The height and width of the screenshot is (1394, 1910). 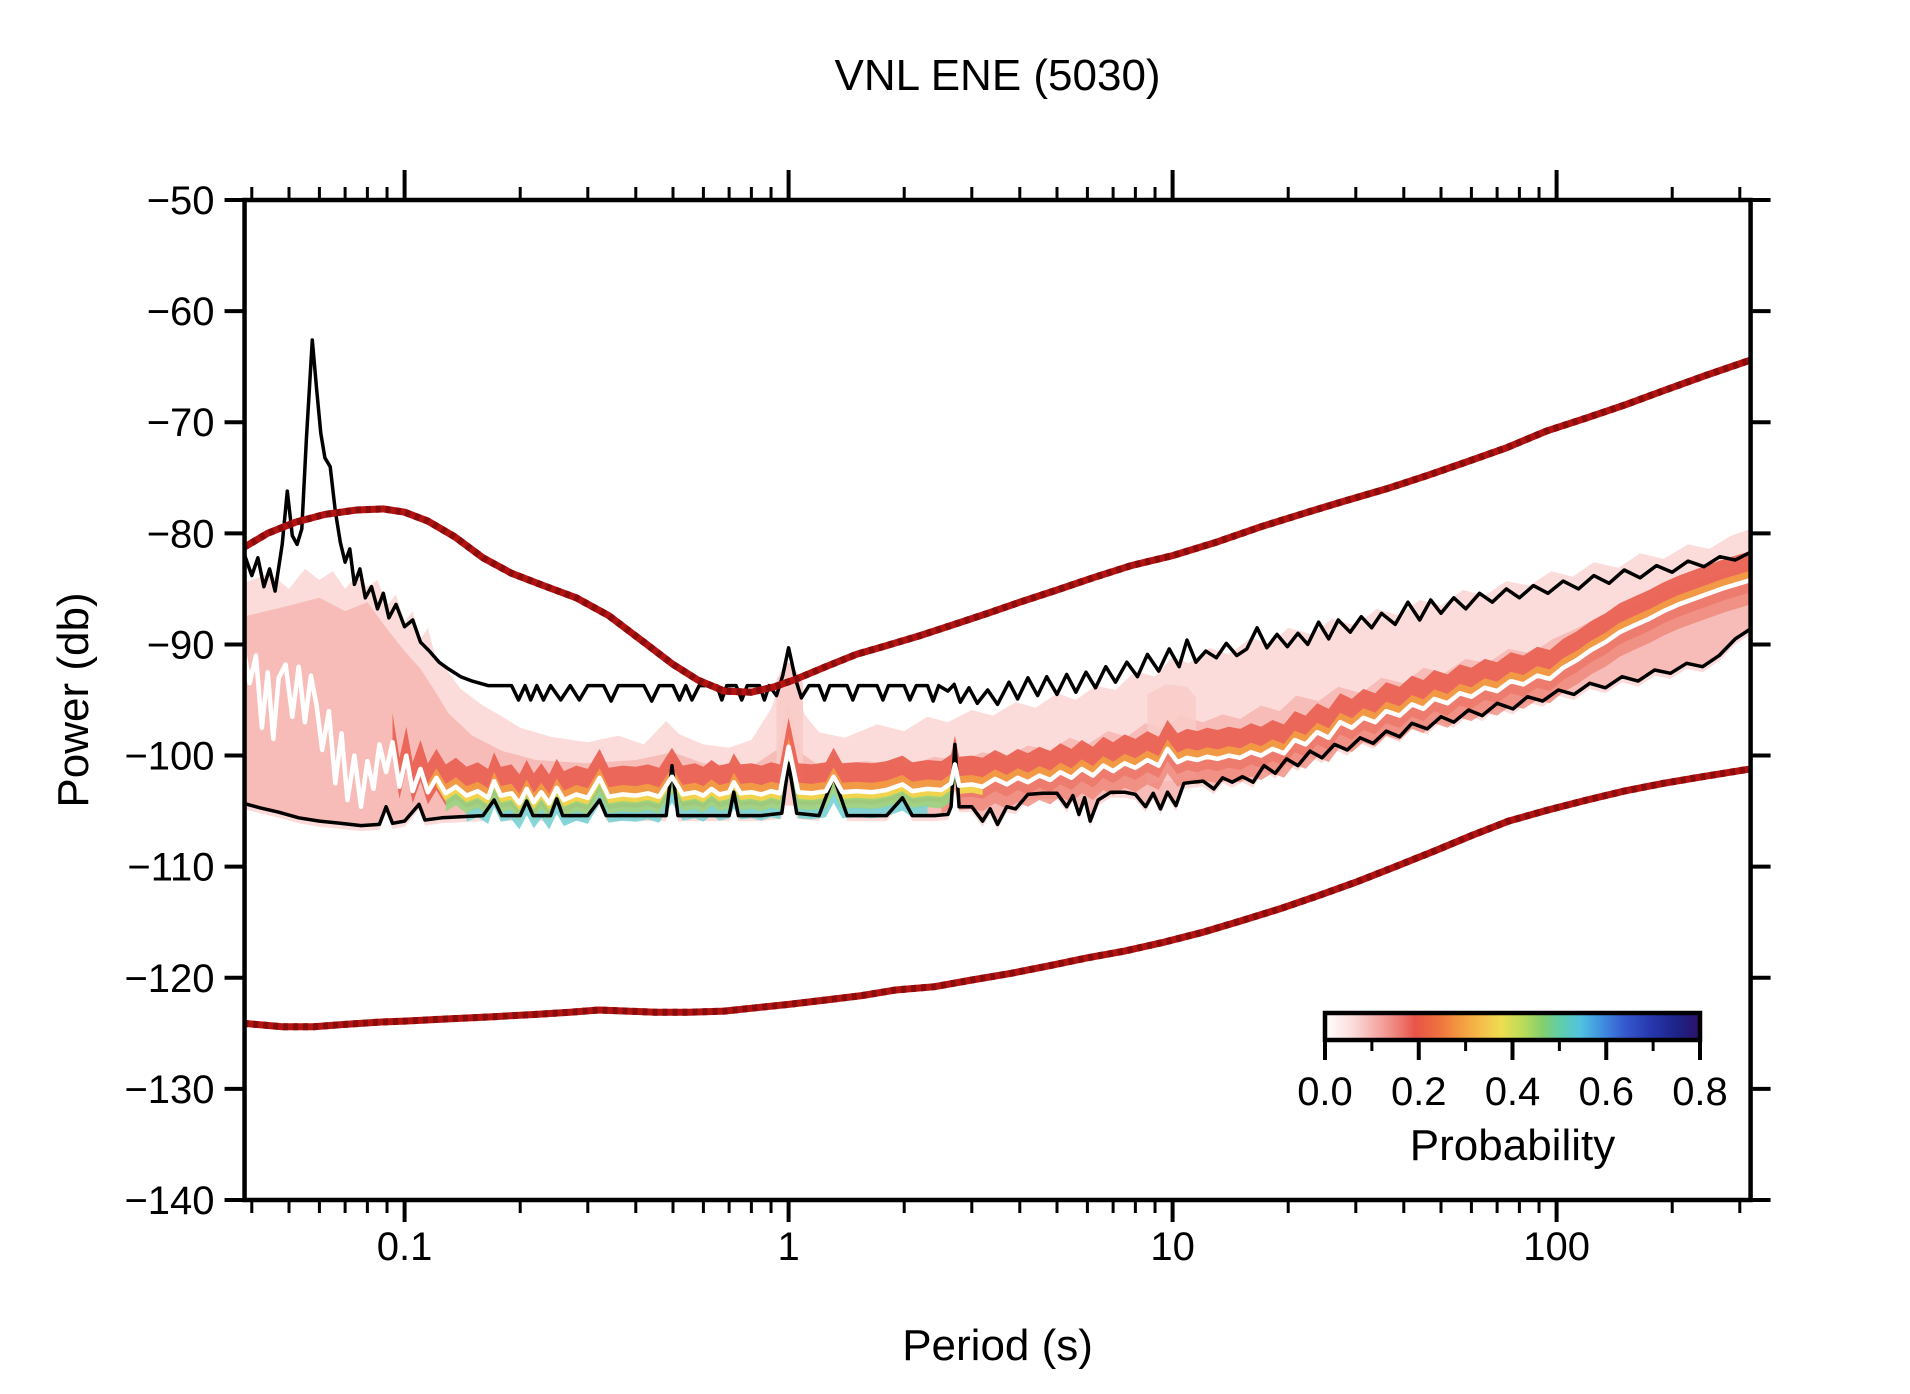 I want to click on x-tick-label: 100, so click(x=1556, y=1247).